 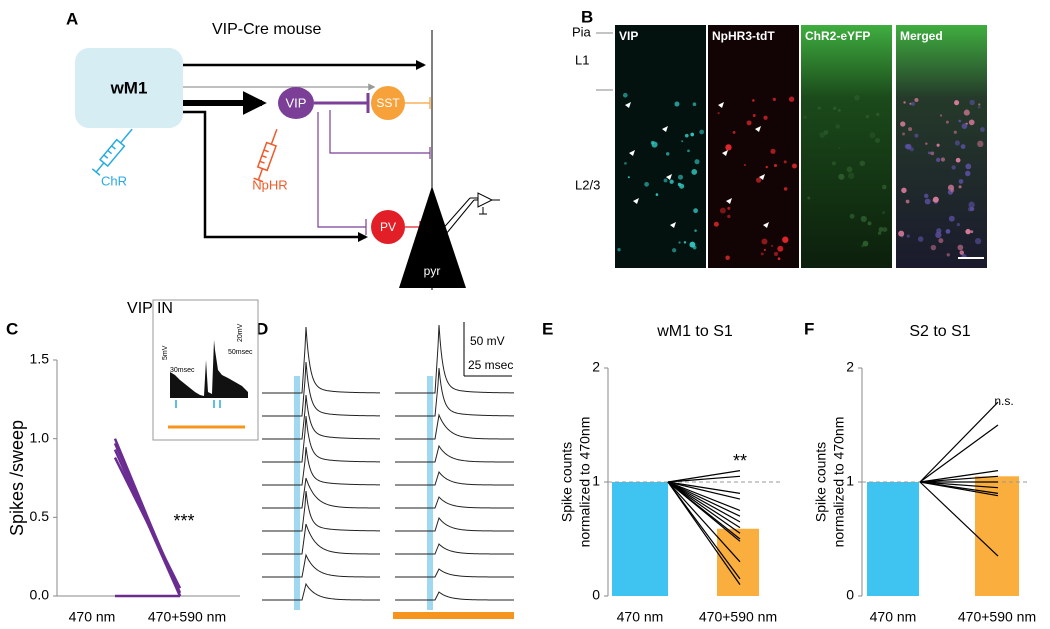 What do you see at coordinates (809, 328) in the screenshot?
I see `panel-label: F` at bounding box center [809, 328].